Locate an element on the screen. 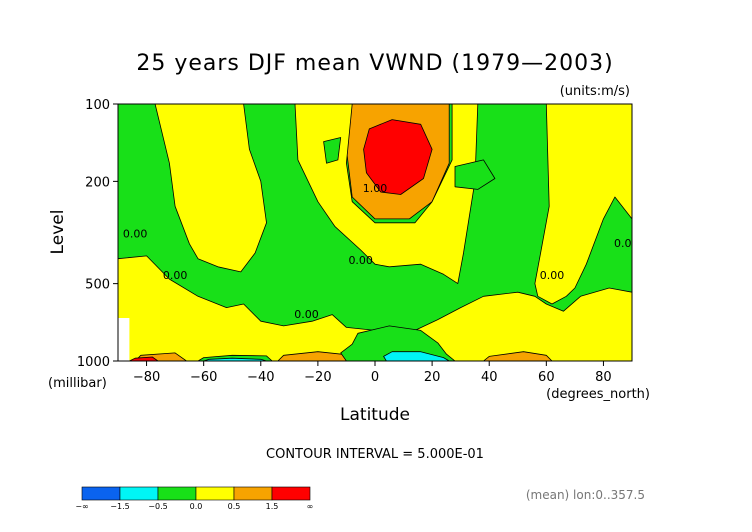 The image size is (752, 532). y-axis-title: Level is located at coordinates (58, 232).